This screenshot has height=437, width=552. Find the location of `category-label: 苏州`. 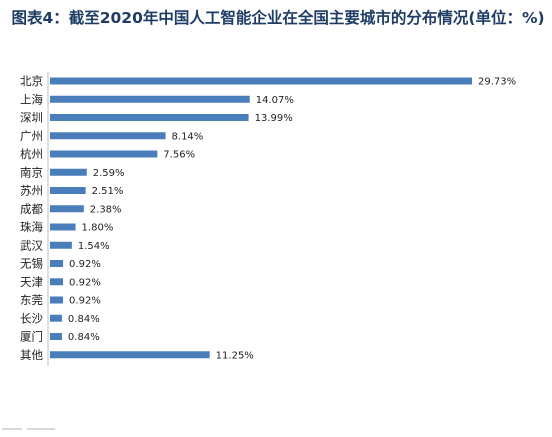

category-label: 苏州 is located at coordinates (31, 191).